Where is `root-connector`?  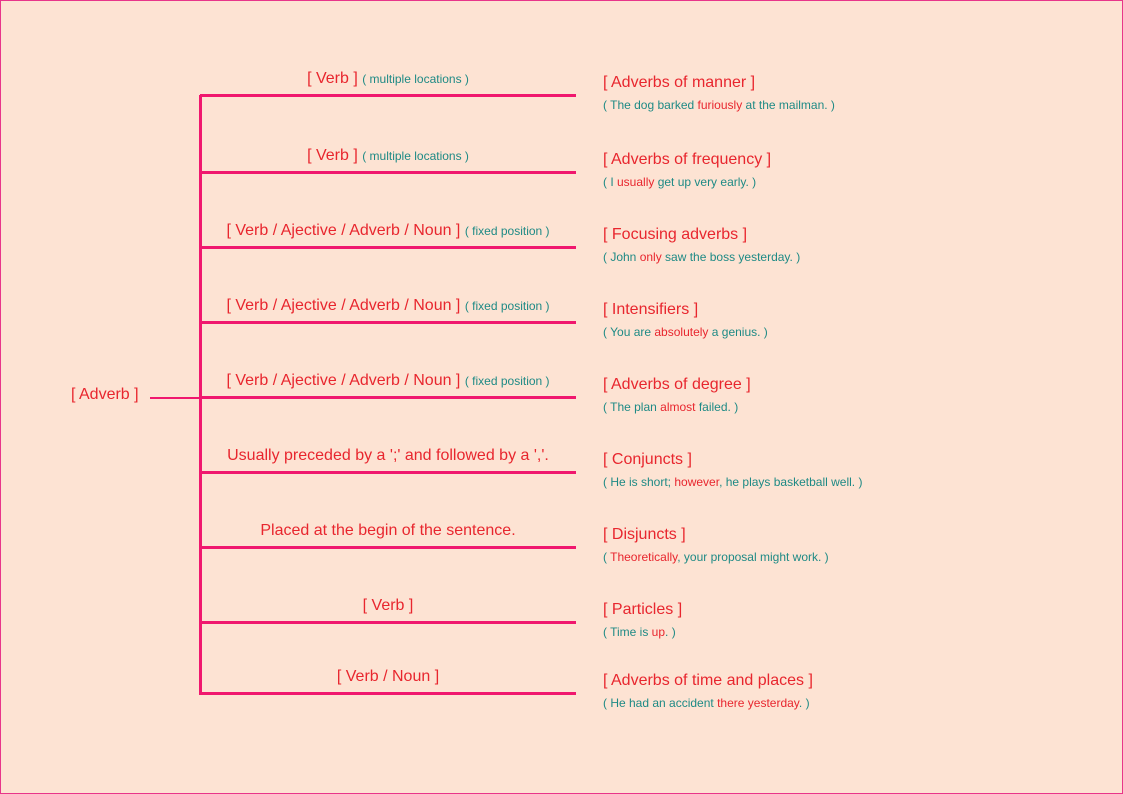
root-connector is located at coordinates (175, 398).